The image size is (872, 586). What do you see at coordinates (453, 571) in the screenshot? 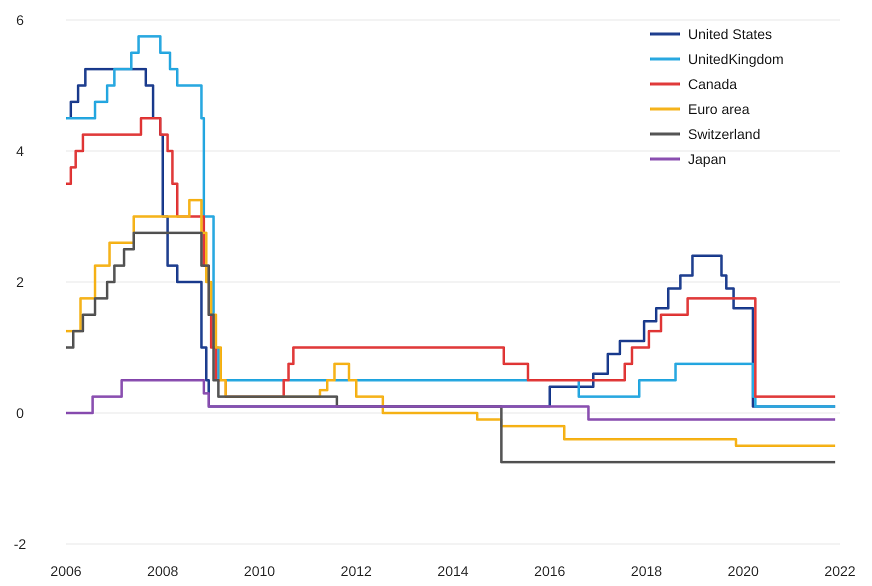
I see `x-tick-label: 2014` at bounding box center [453, 571].